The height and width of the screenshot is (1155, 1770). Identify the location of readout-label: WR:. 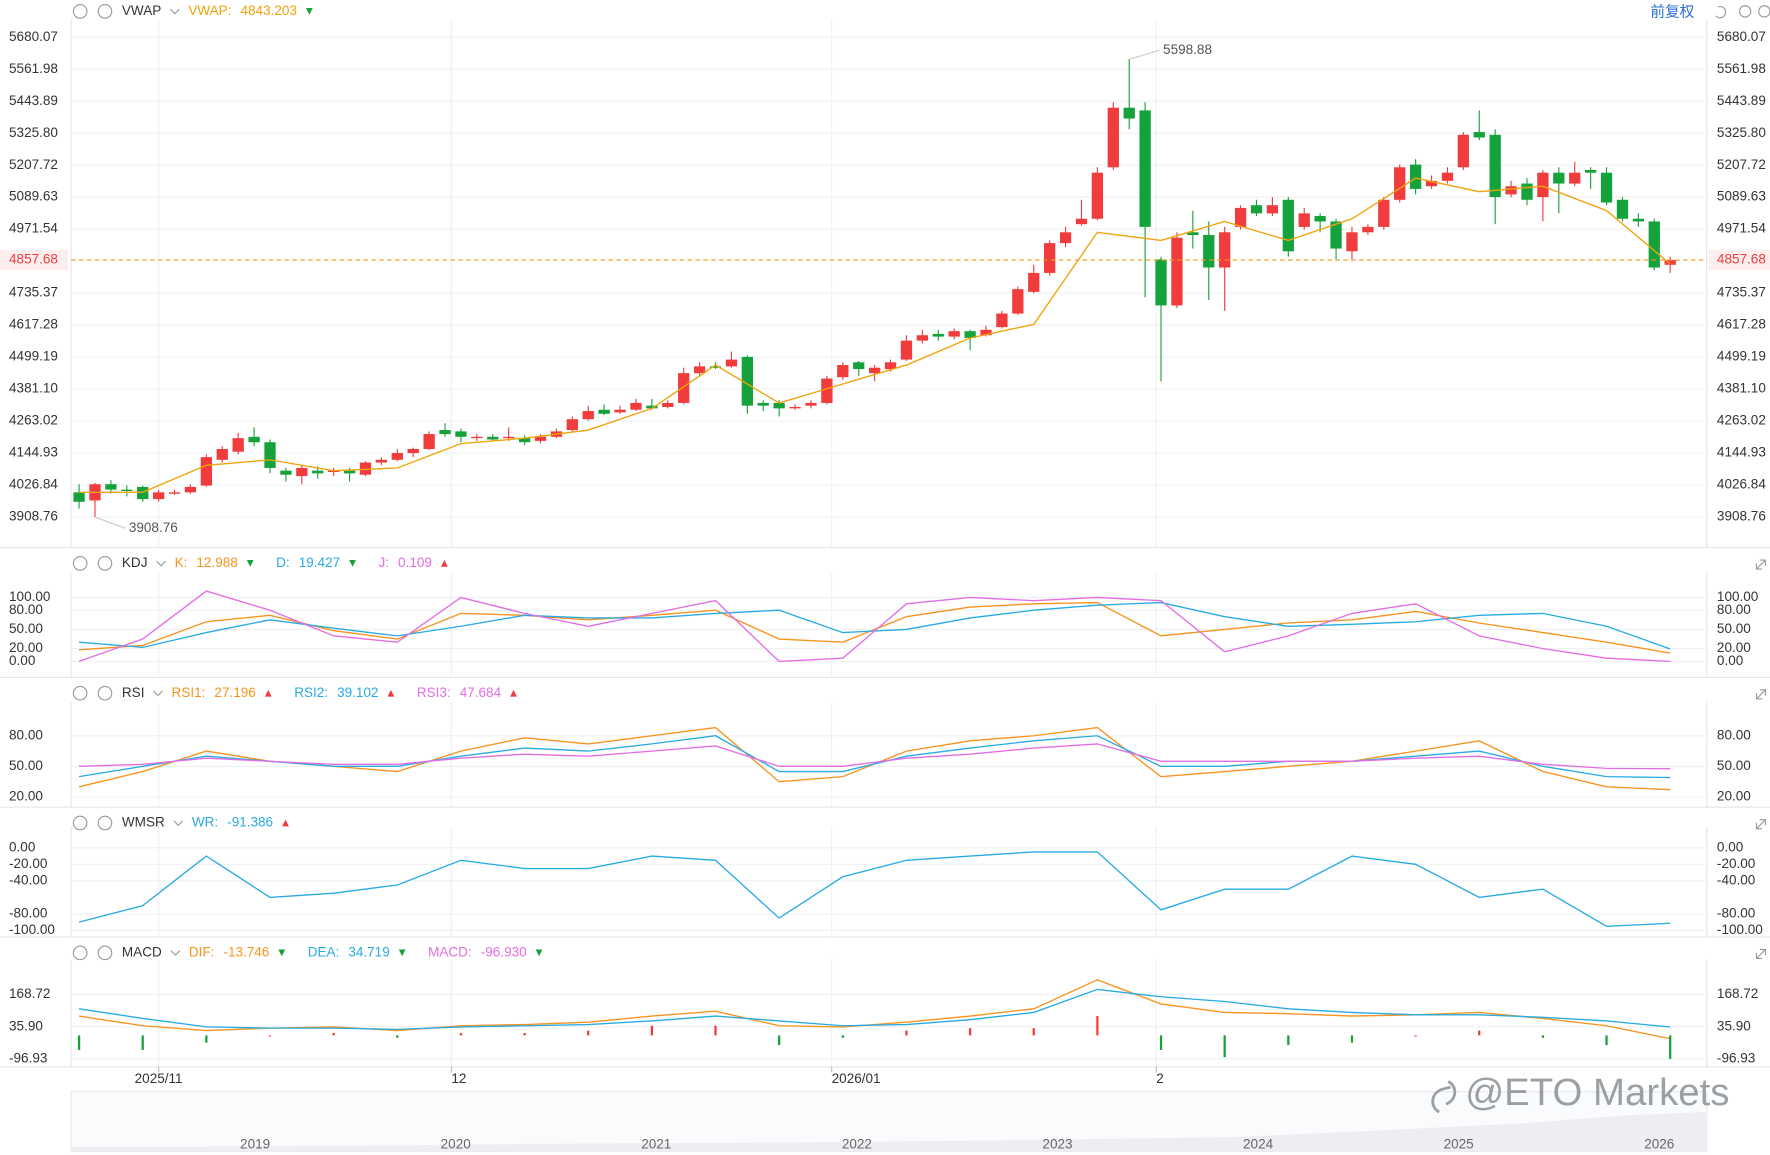
(205, 822).